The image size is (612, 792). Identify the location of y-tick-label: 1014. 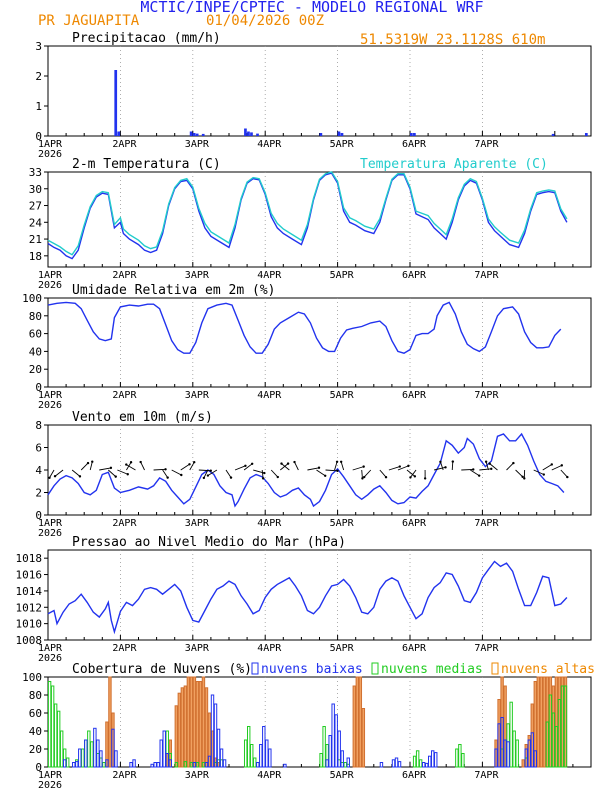
(29, 591).